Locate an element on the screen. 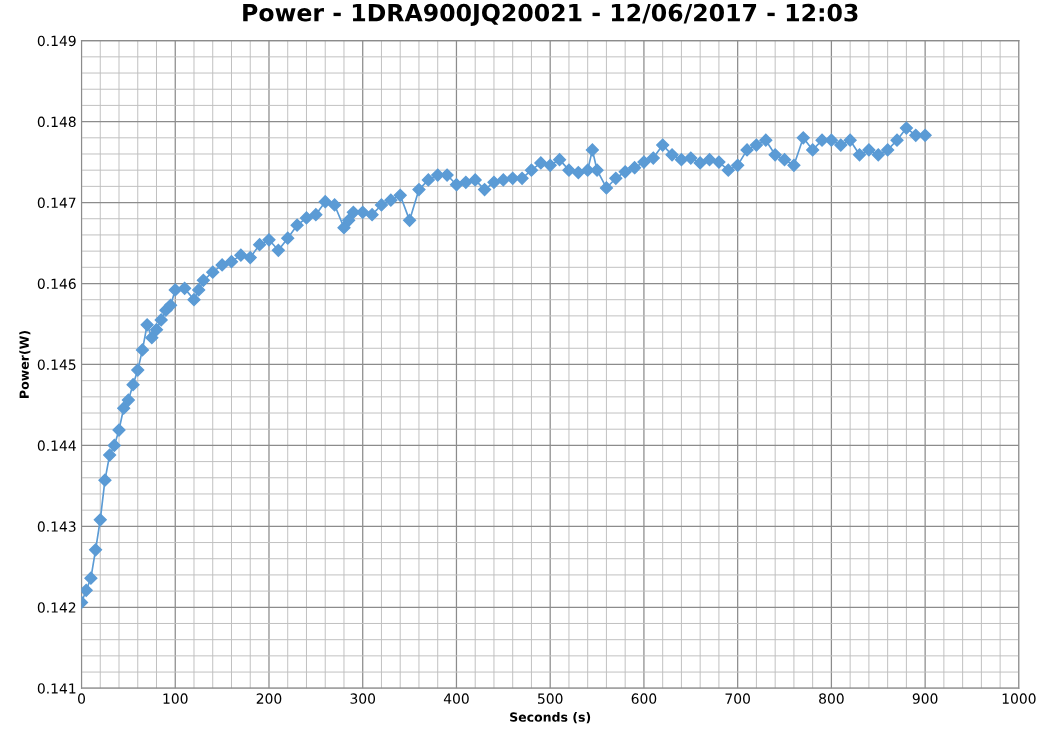 This screenshot has width=1045, height=753. y-tick-label: 0.147 is located at coordinates (56, 203).